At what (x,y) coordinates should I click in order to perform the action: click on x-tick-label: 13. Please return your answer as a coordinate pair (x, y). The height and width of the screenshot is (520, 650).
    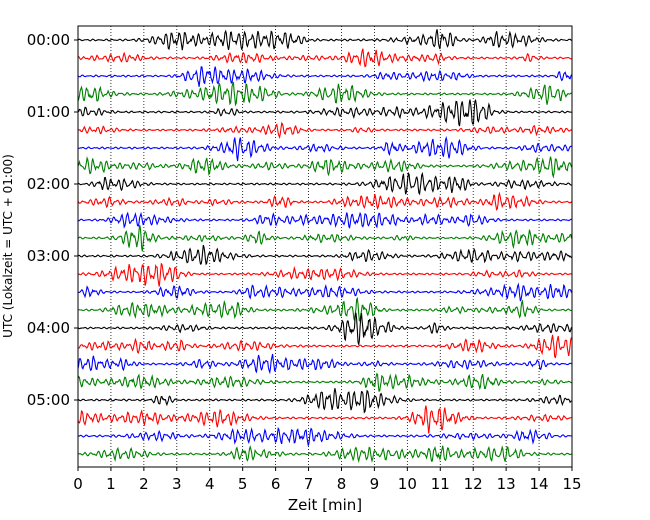
    Looking at the image, I should click on (506, 484).